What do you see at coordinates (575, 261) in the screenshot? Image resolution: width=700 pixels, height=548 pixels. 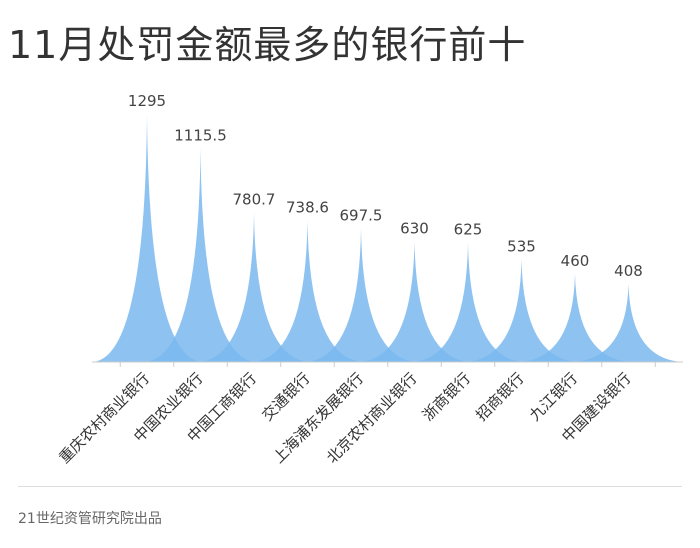 I see `value-label-9: 460` at bounding box center [575, 261].